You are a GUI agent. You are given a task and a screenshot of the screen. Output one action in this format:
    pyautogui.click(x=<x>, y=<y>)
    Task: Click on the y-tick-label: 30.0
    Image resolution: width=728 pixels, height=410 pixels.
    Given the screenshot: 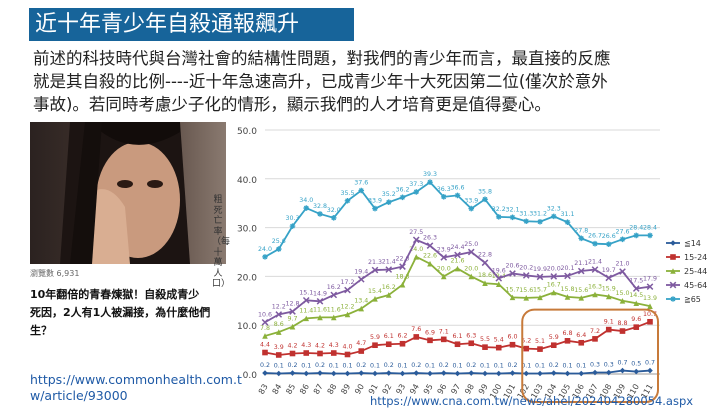 What is the action you would take?
    pyautogui.click(x=247, y=230)
    